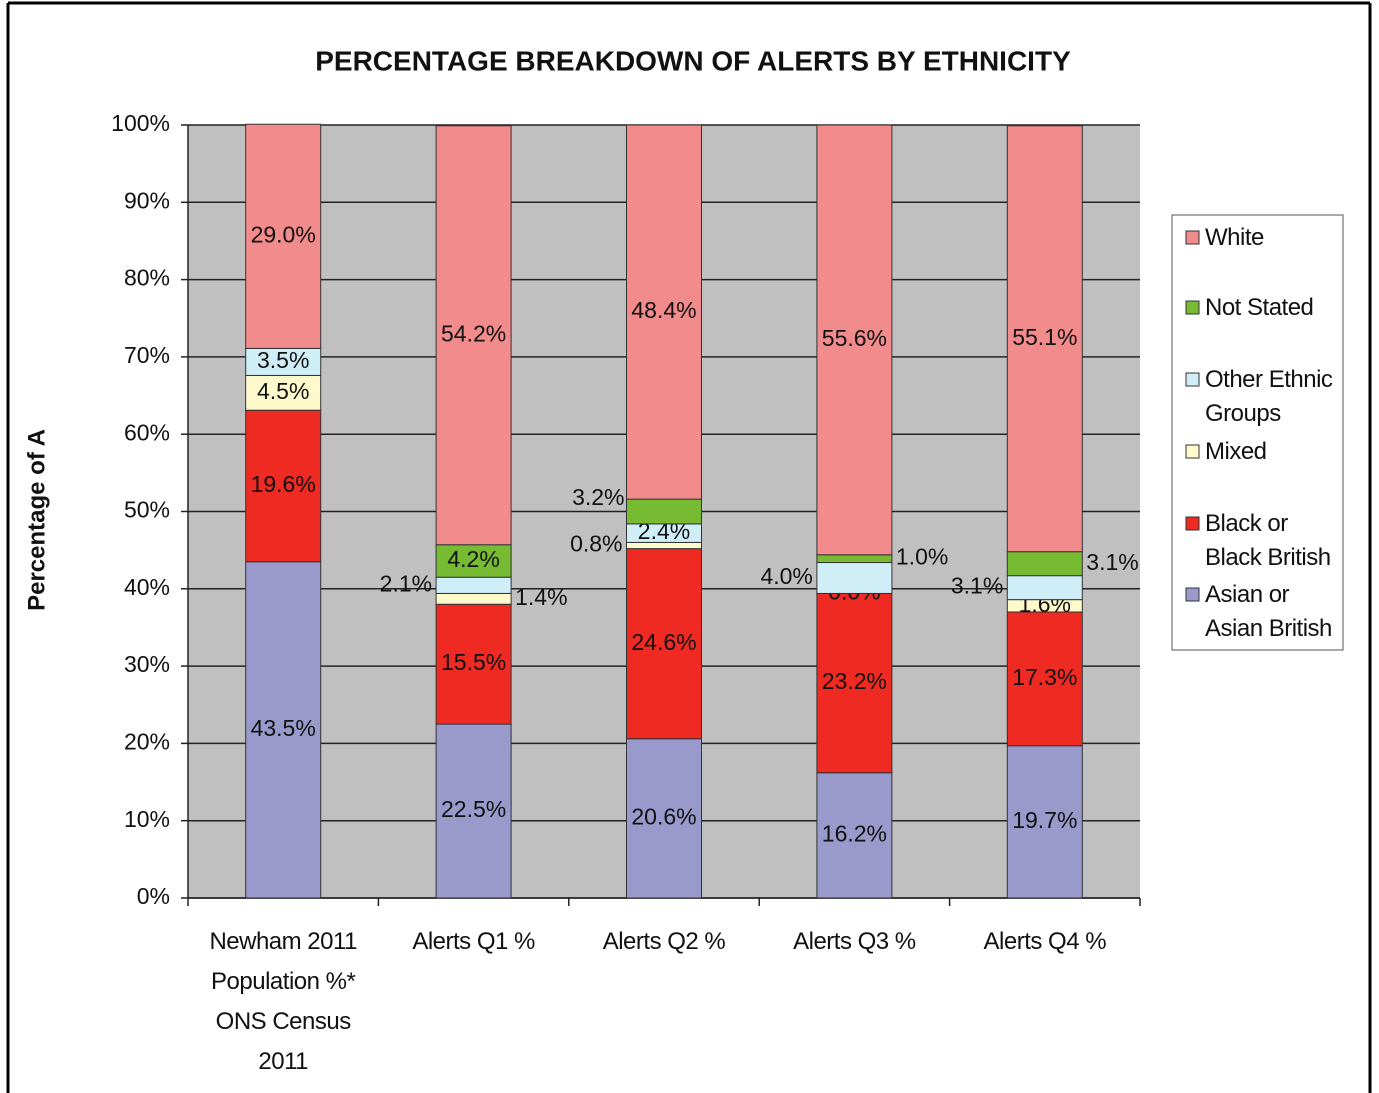 The image size is (1379, 1093). I want to click on data-label: 19.6%, so click(283, 484).